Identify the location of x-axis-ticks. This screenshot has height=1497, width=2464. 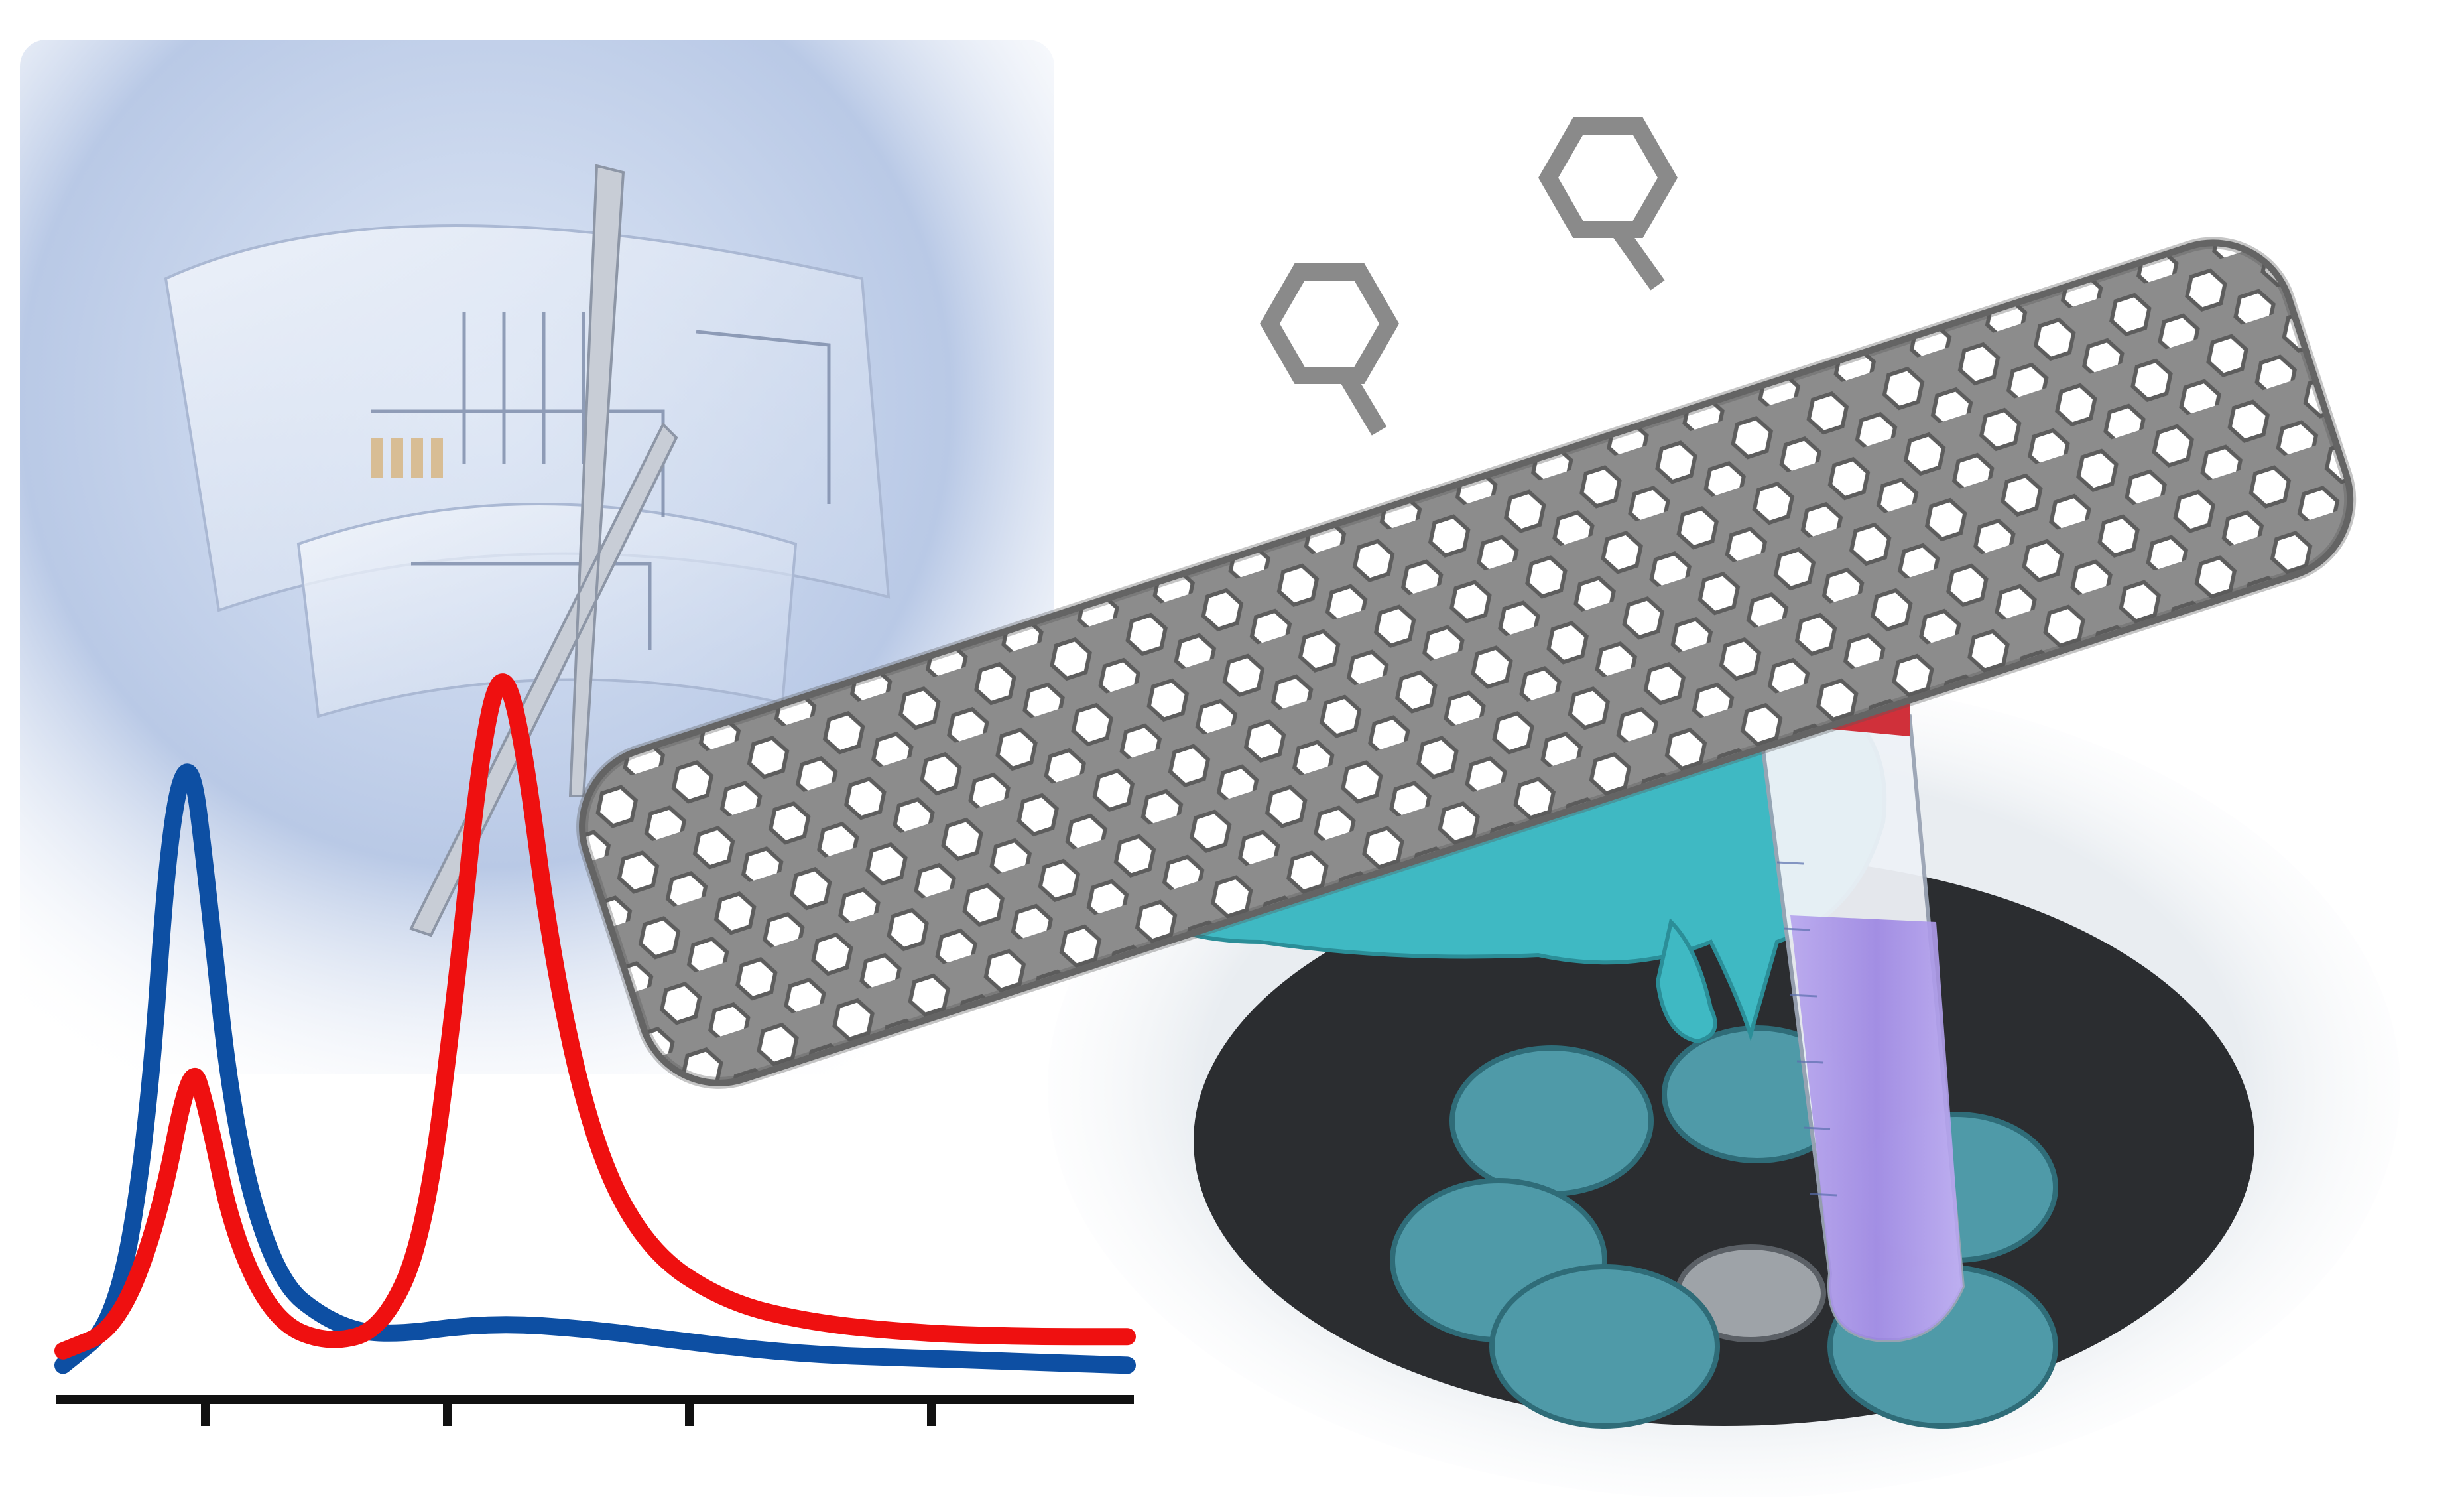
(568, 1412).